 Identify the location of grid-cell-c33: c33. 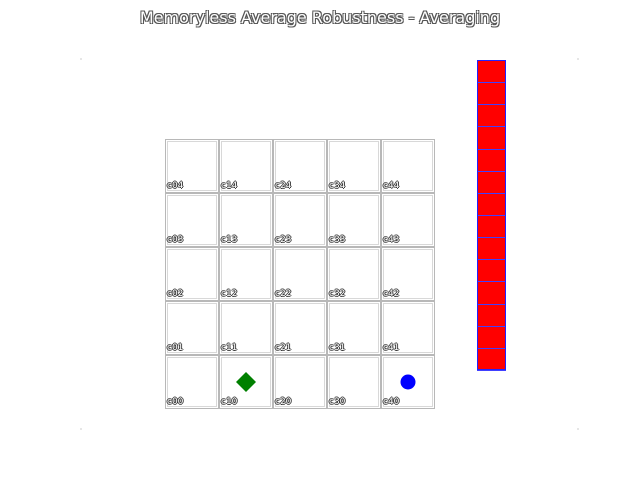
(354, 220).